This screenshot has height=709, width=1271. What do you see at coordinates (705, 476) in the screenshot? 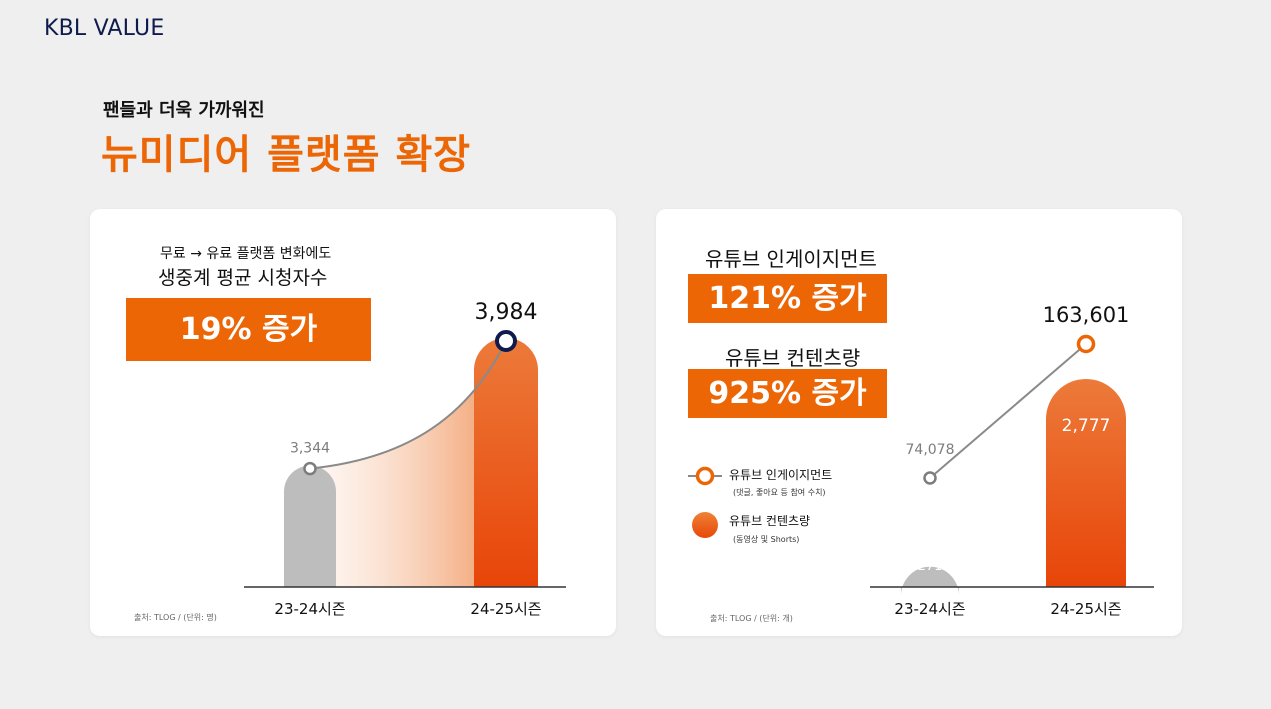
I see `legend-line-marker-icon` at bounding box center [705, 476].